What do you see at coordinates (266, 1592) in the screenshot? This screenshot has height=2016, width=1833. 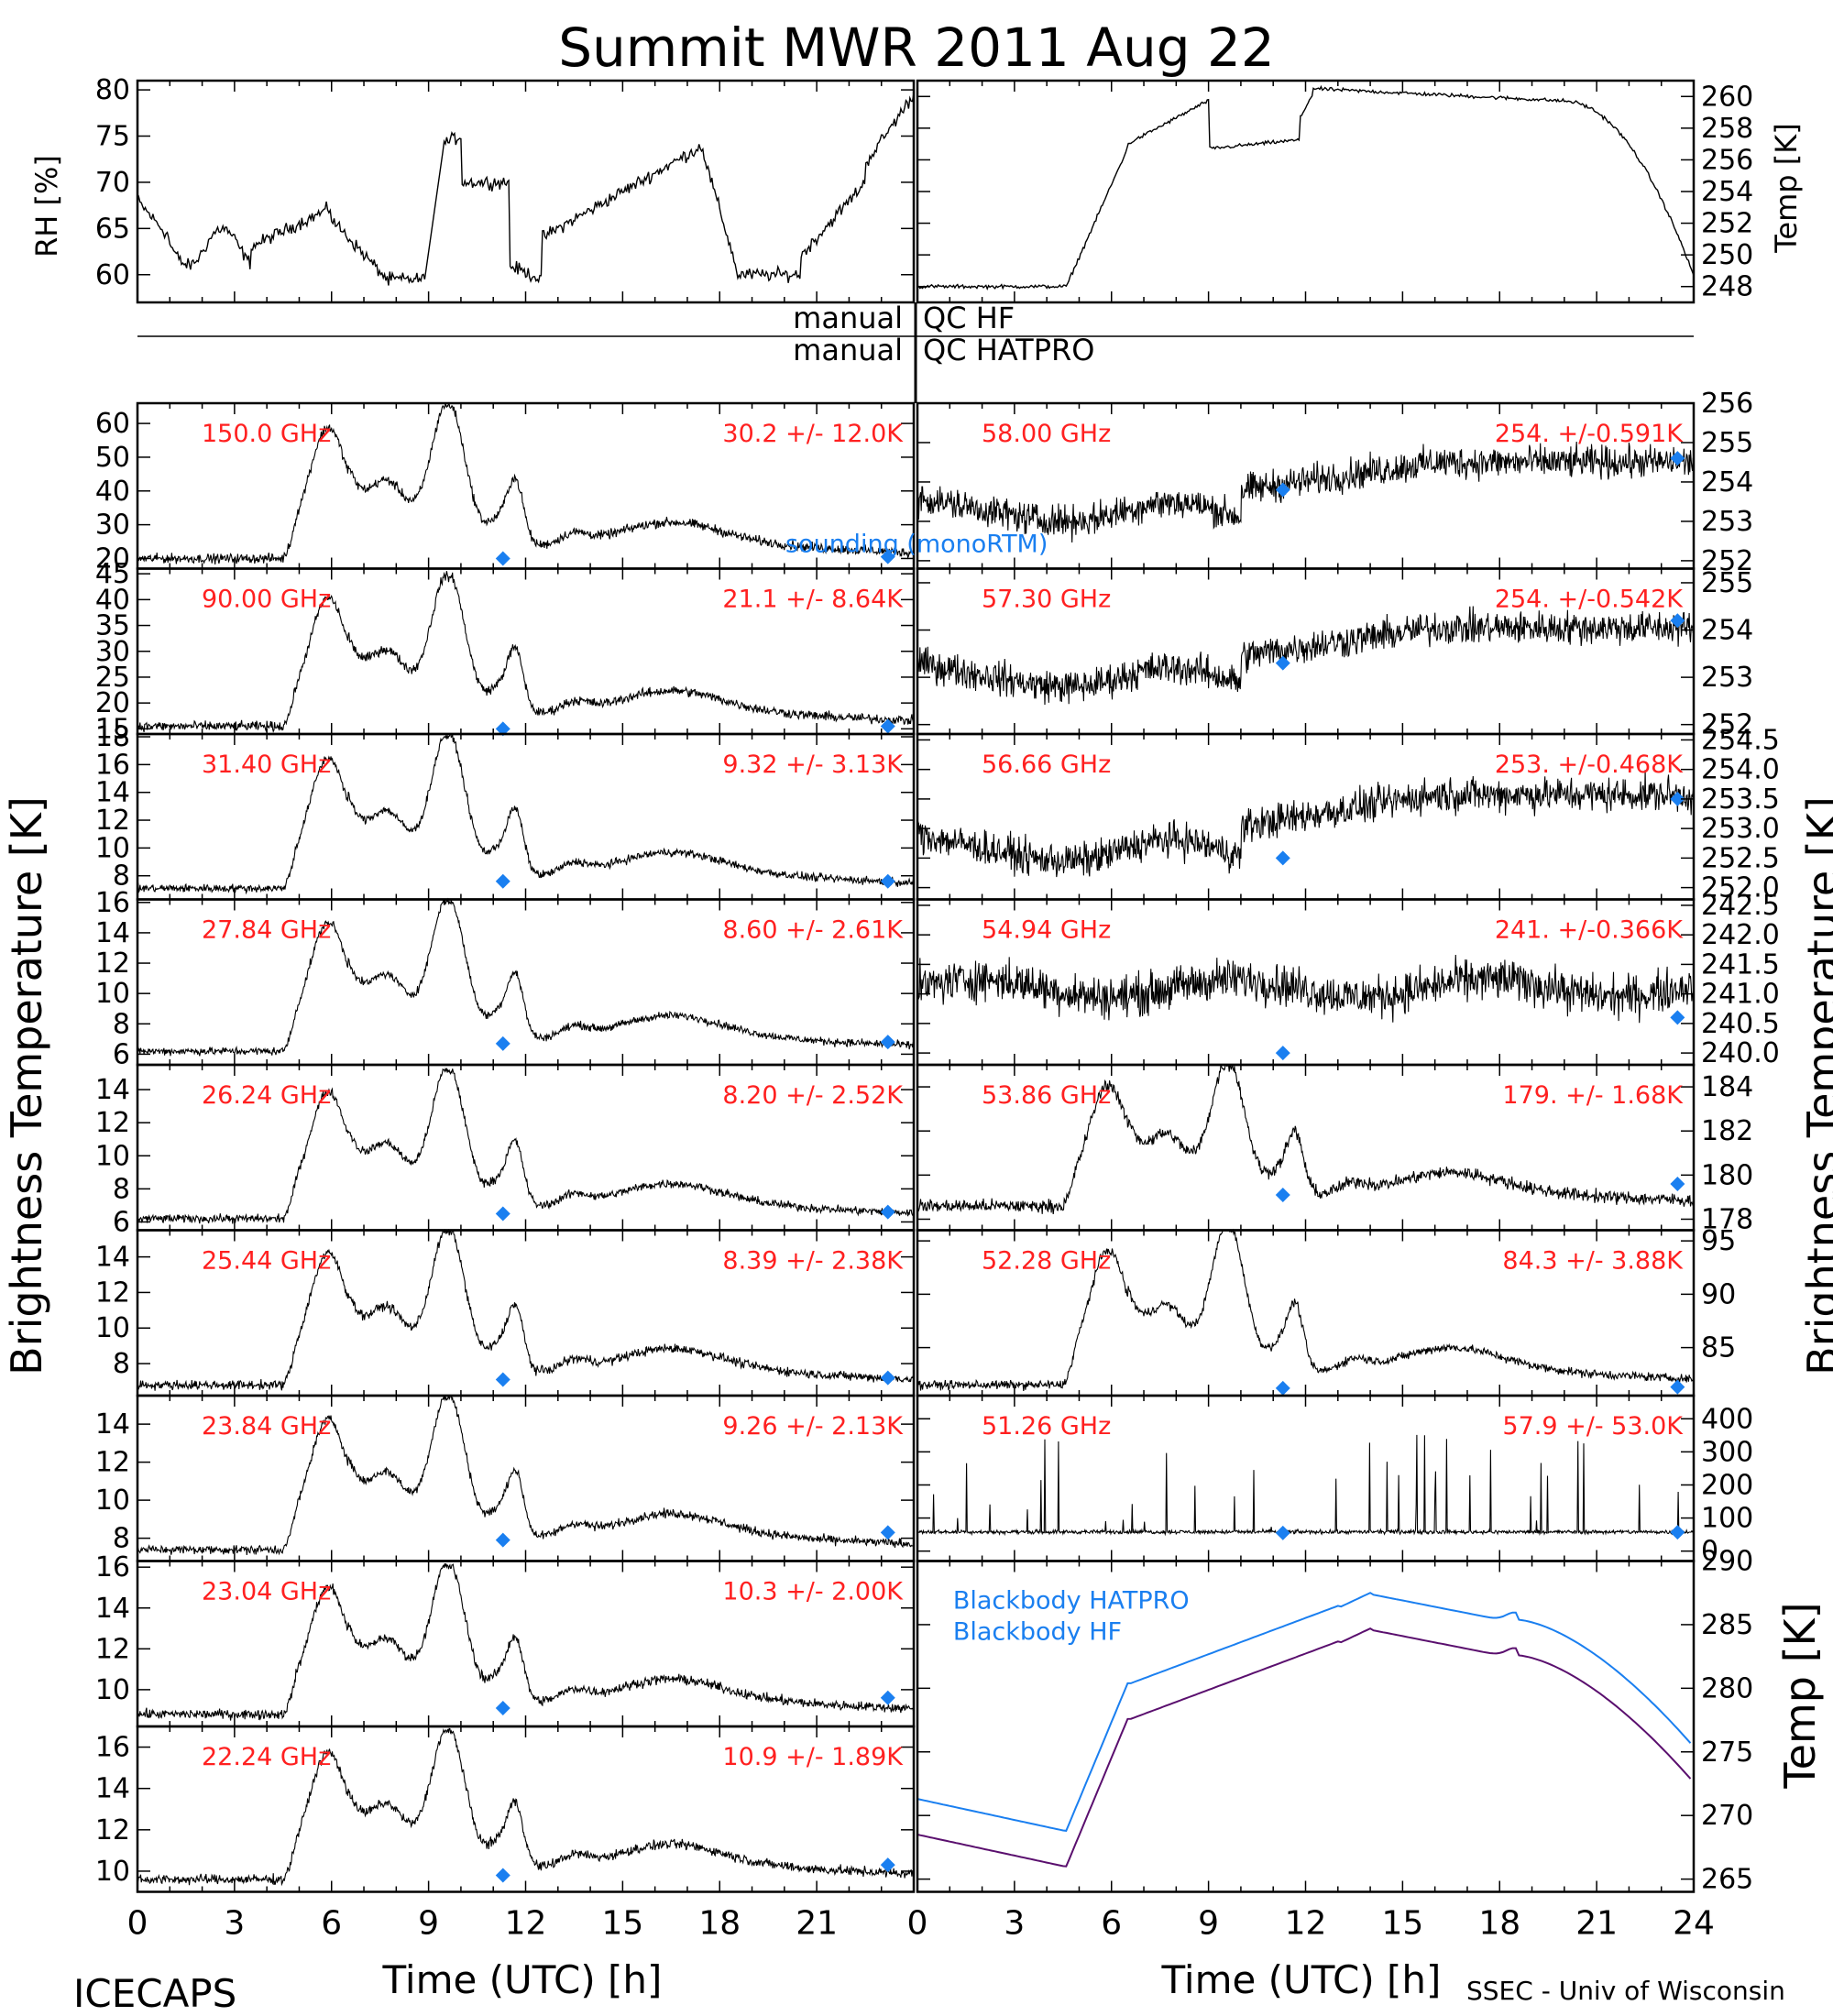 I see `freq-label-23.04: 23.04 GHz` at bounding box center [266, 1592].